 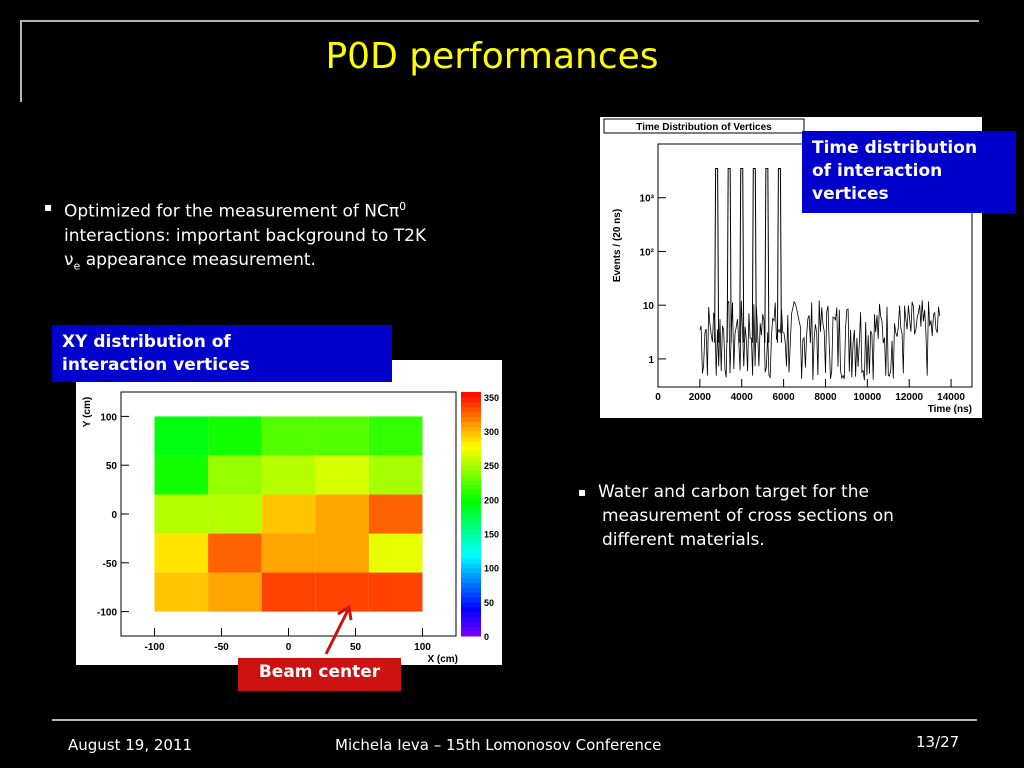 What do you see at coordinates (486, 637) in the screenshot?
I see `colorbar-tick-label: 0` at bounding box center [486, 637].